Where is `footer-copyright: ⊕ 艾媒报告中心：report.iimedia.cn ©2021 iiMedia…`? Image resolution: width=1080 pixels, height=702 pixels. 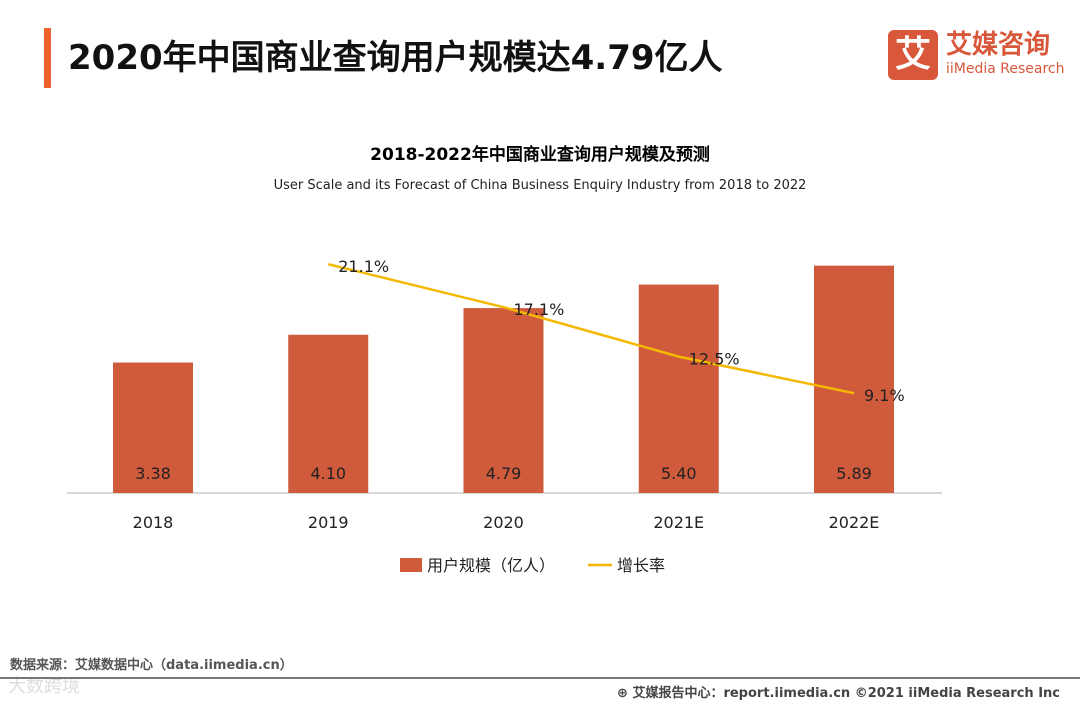
footer-copyright: ⊕ 艾媒报告中心：report.iimedia.cn ©2021 iiMedia… is located at coordinates (838, 691).